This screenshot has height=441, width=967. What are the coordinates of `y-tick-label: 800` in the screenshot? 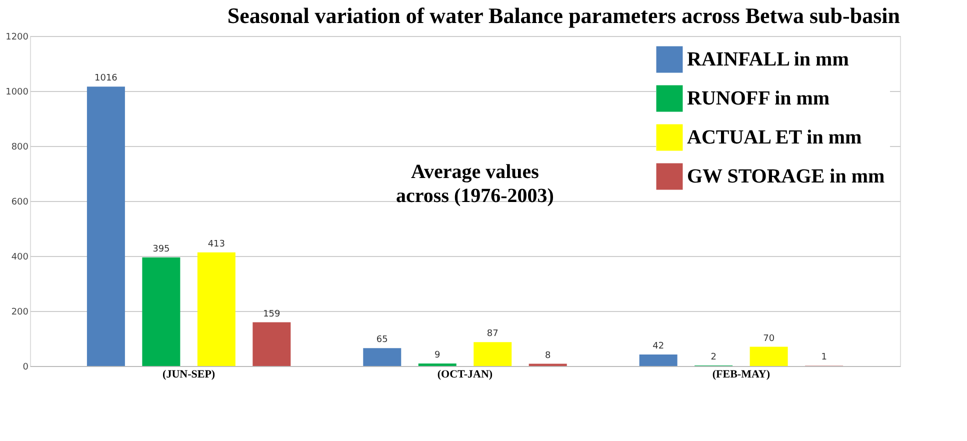 It's located at (20, 147).